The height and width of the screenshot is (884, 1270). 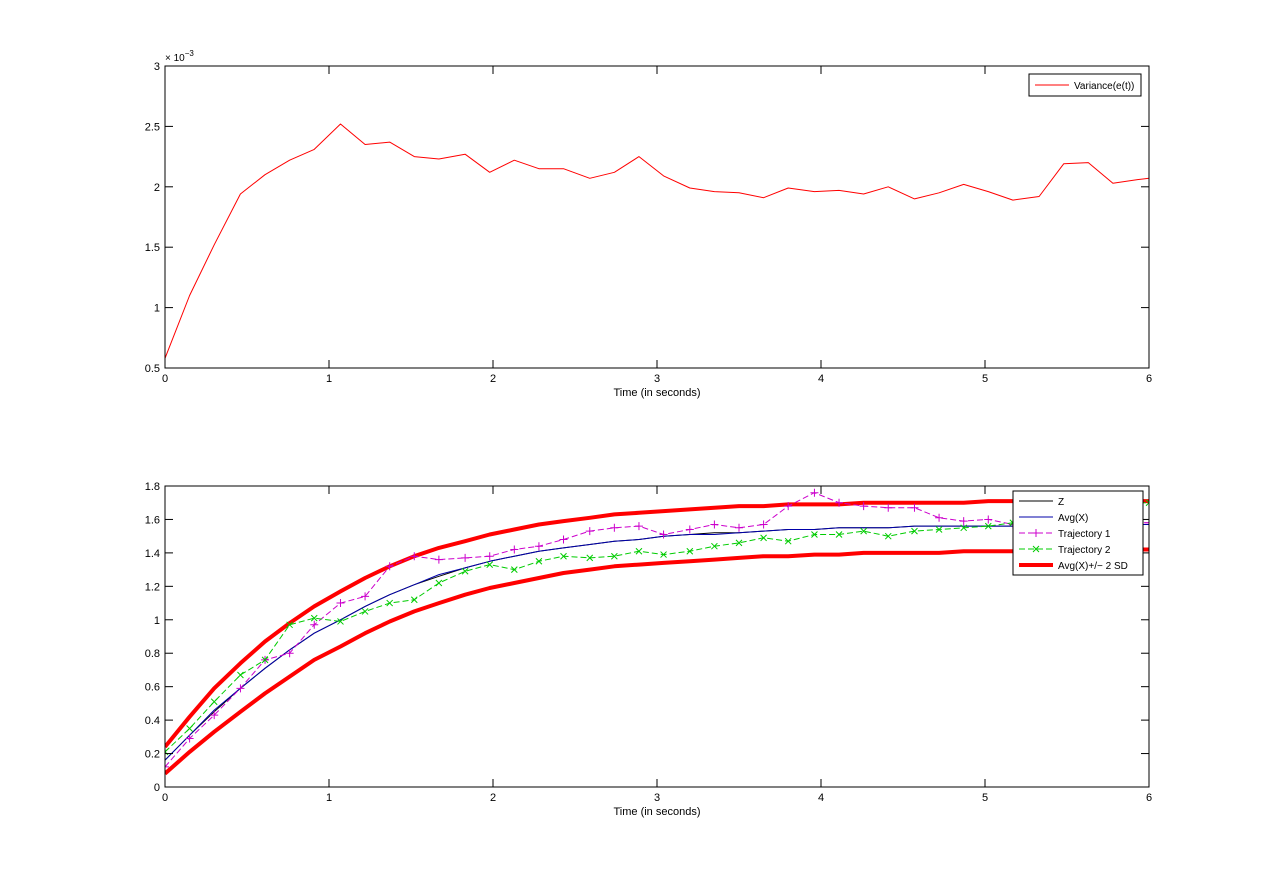 I want to click on y-tick-label: 1.8, so click(x=152, y=487).